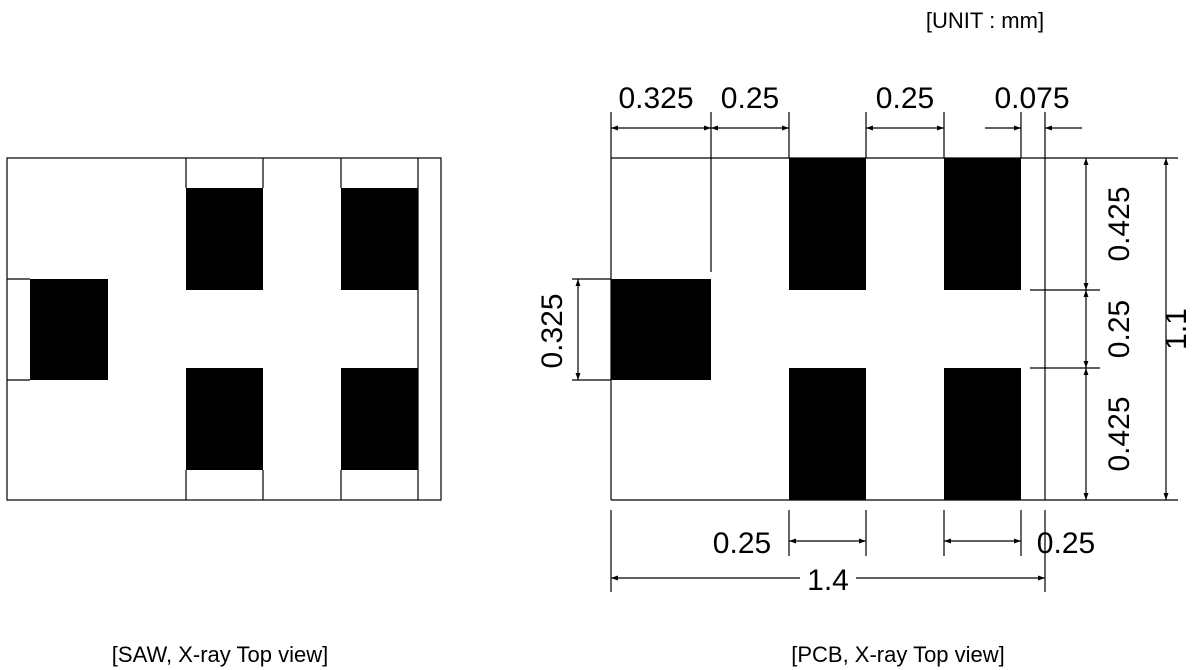 This screenshot has width=1192, height=670. Describe the element at coordinates (1066, 543) in the screenshot. I see `dim-bottom-2: 0.25` at that location.